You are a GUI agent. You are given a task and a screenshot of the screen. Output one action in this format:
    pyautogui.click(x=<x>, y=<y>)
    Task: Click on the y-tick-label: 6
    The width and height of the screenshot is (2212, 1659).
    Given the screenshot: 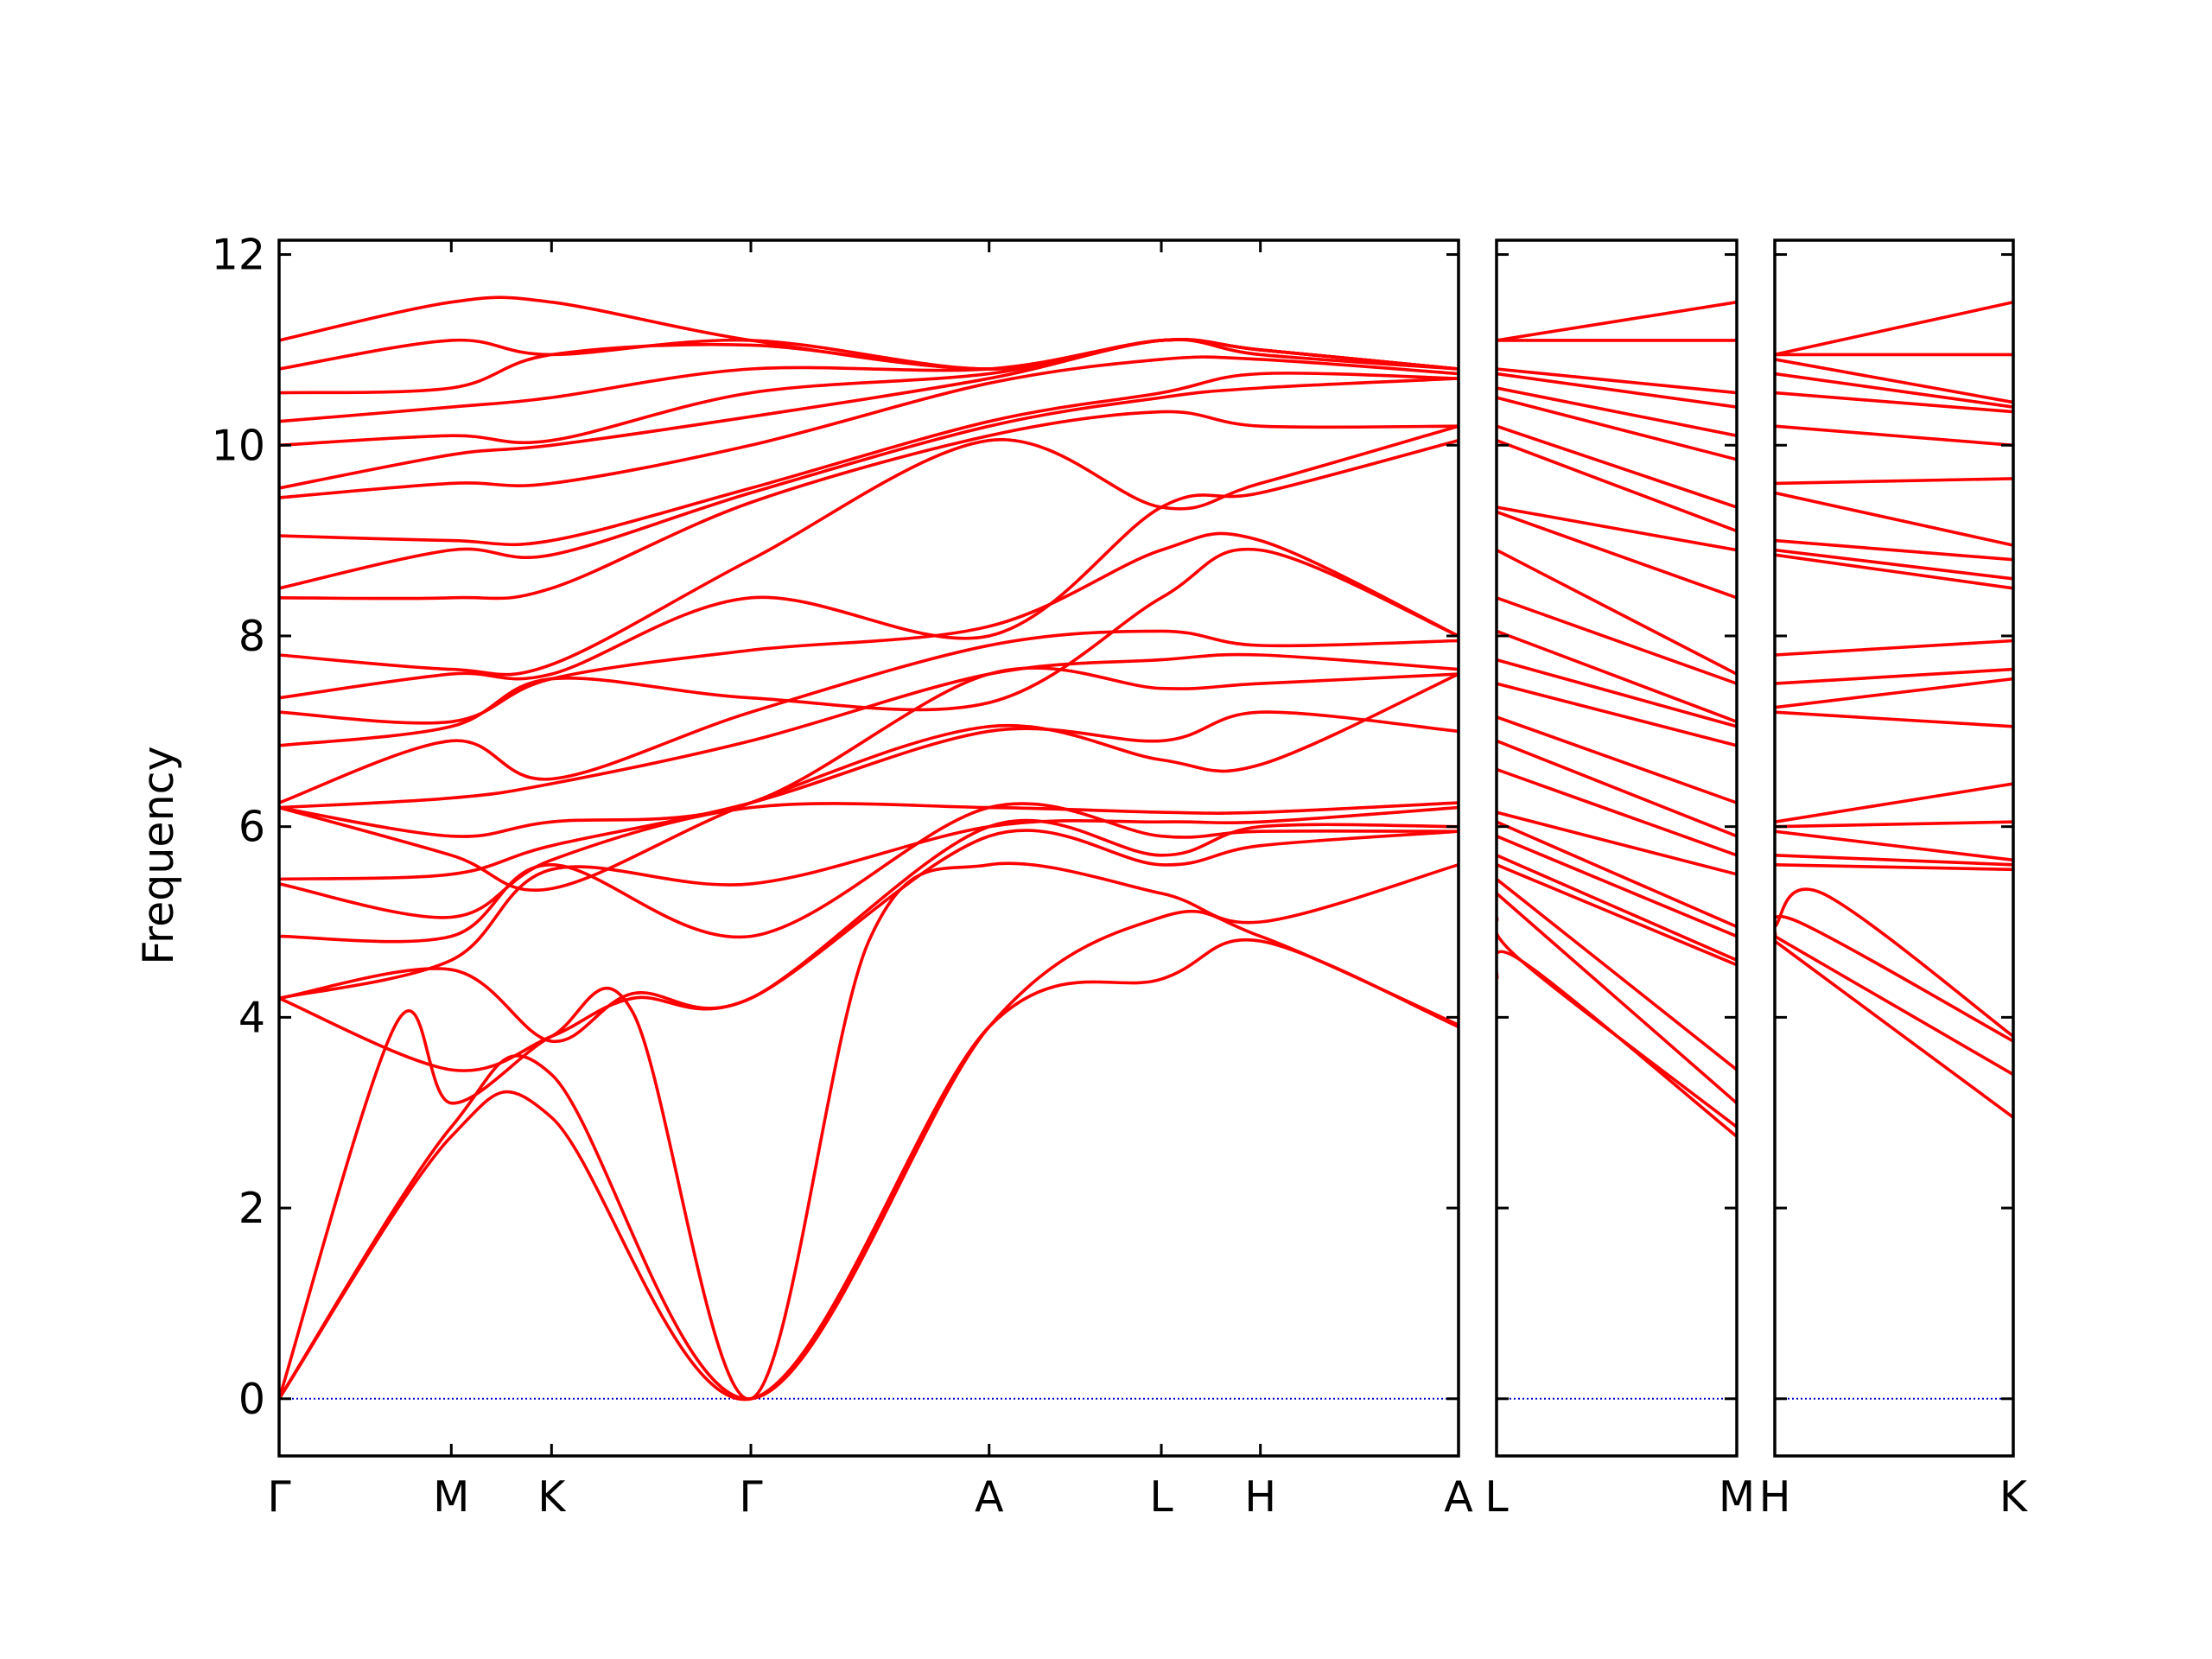 What is the action you would take?
    pyautogui.click(x=251, y=827)
    